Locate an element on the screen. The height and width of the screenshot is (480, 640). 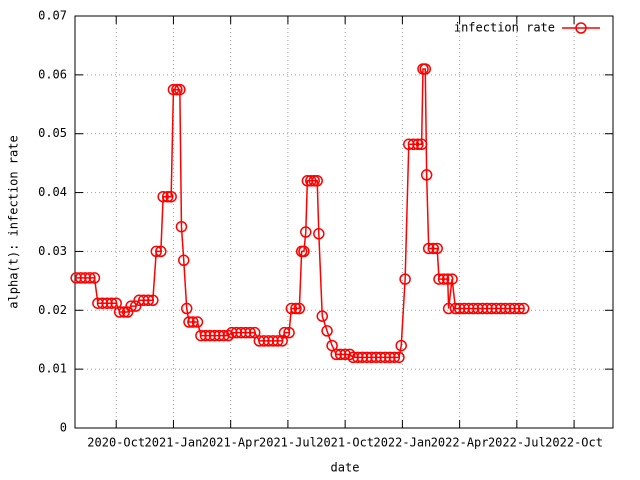
y-tick-label: 0.01 is located at coordinates (52, 369).